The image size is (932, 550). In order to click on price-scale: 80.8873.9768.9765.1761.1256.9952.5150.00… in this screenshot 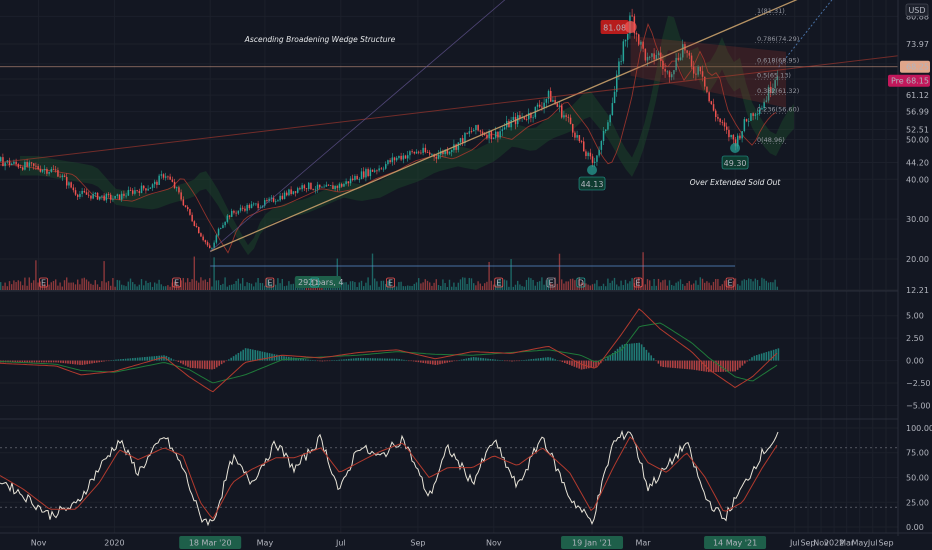, I will do `click(910, 272)`.